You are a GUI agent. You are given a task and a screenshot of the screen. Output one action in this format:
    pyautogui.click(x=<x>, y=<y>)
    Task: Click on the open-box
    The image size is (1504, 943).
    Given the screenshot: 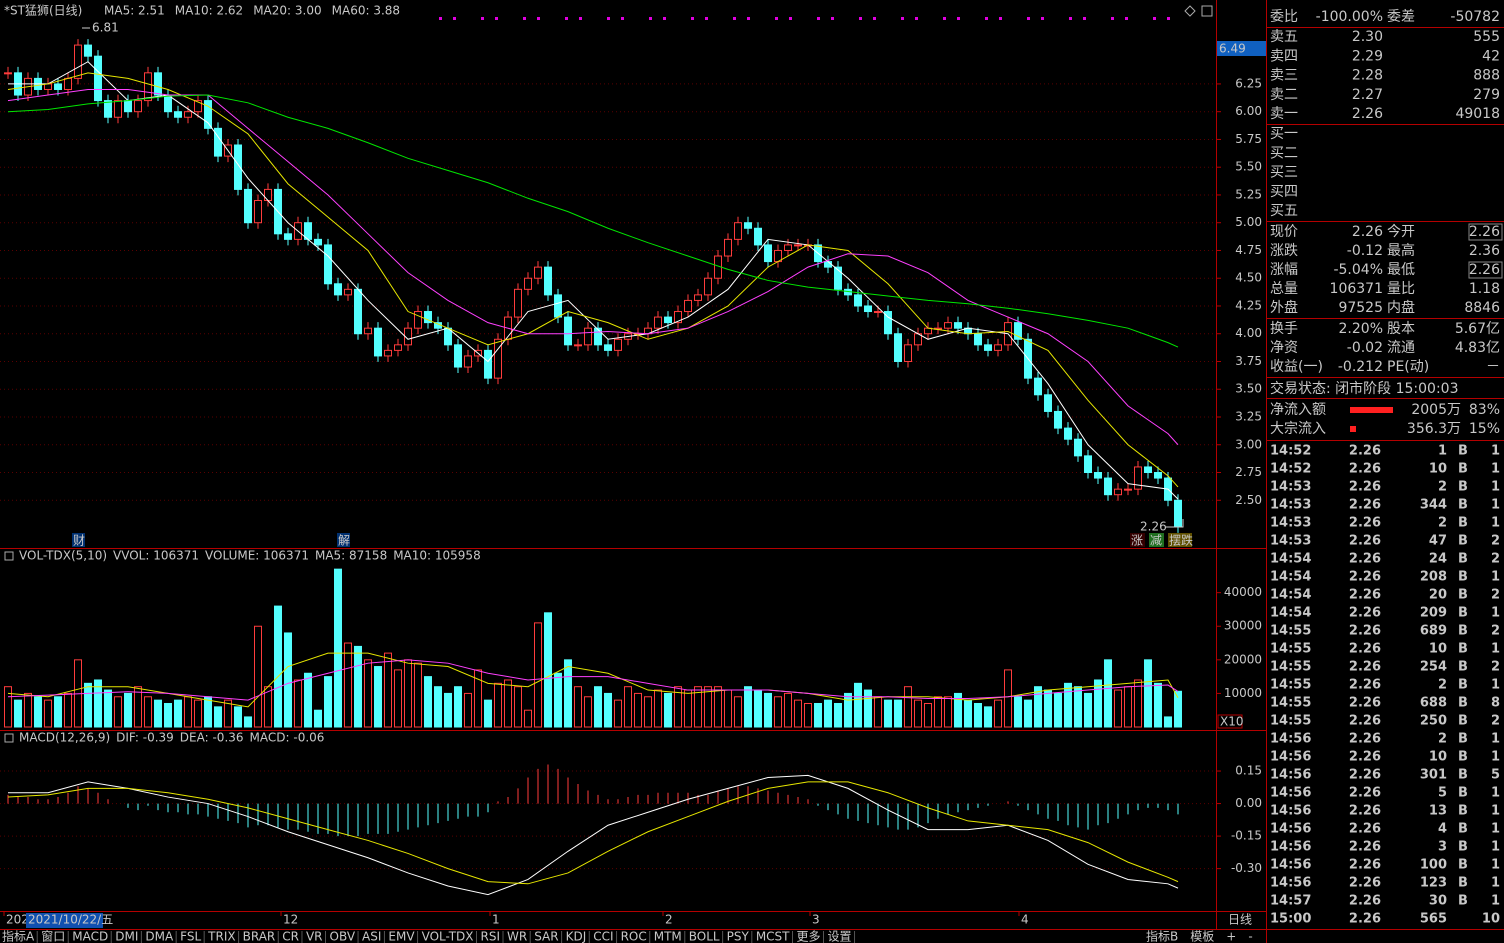 What is the action you would take?
    pyautogui.click(x=1485, y=232)
    